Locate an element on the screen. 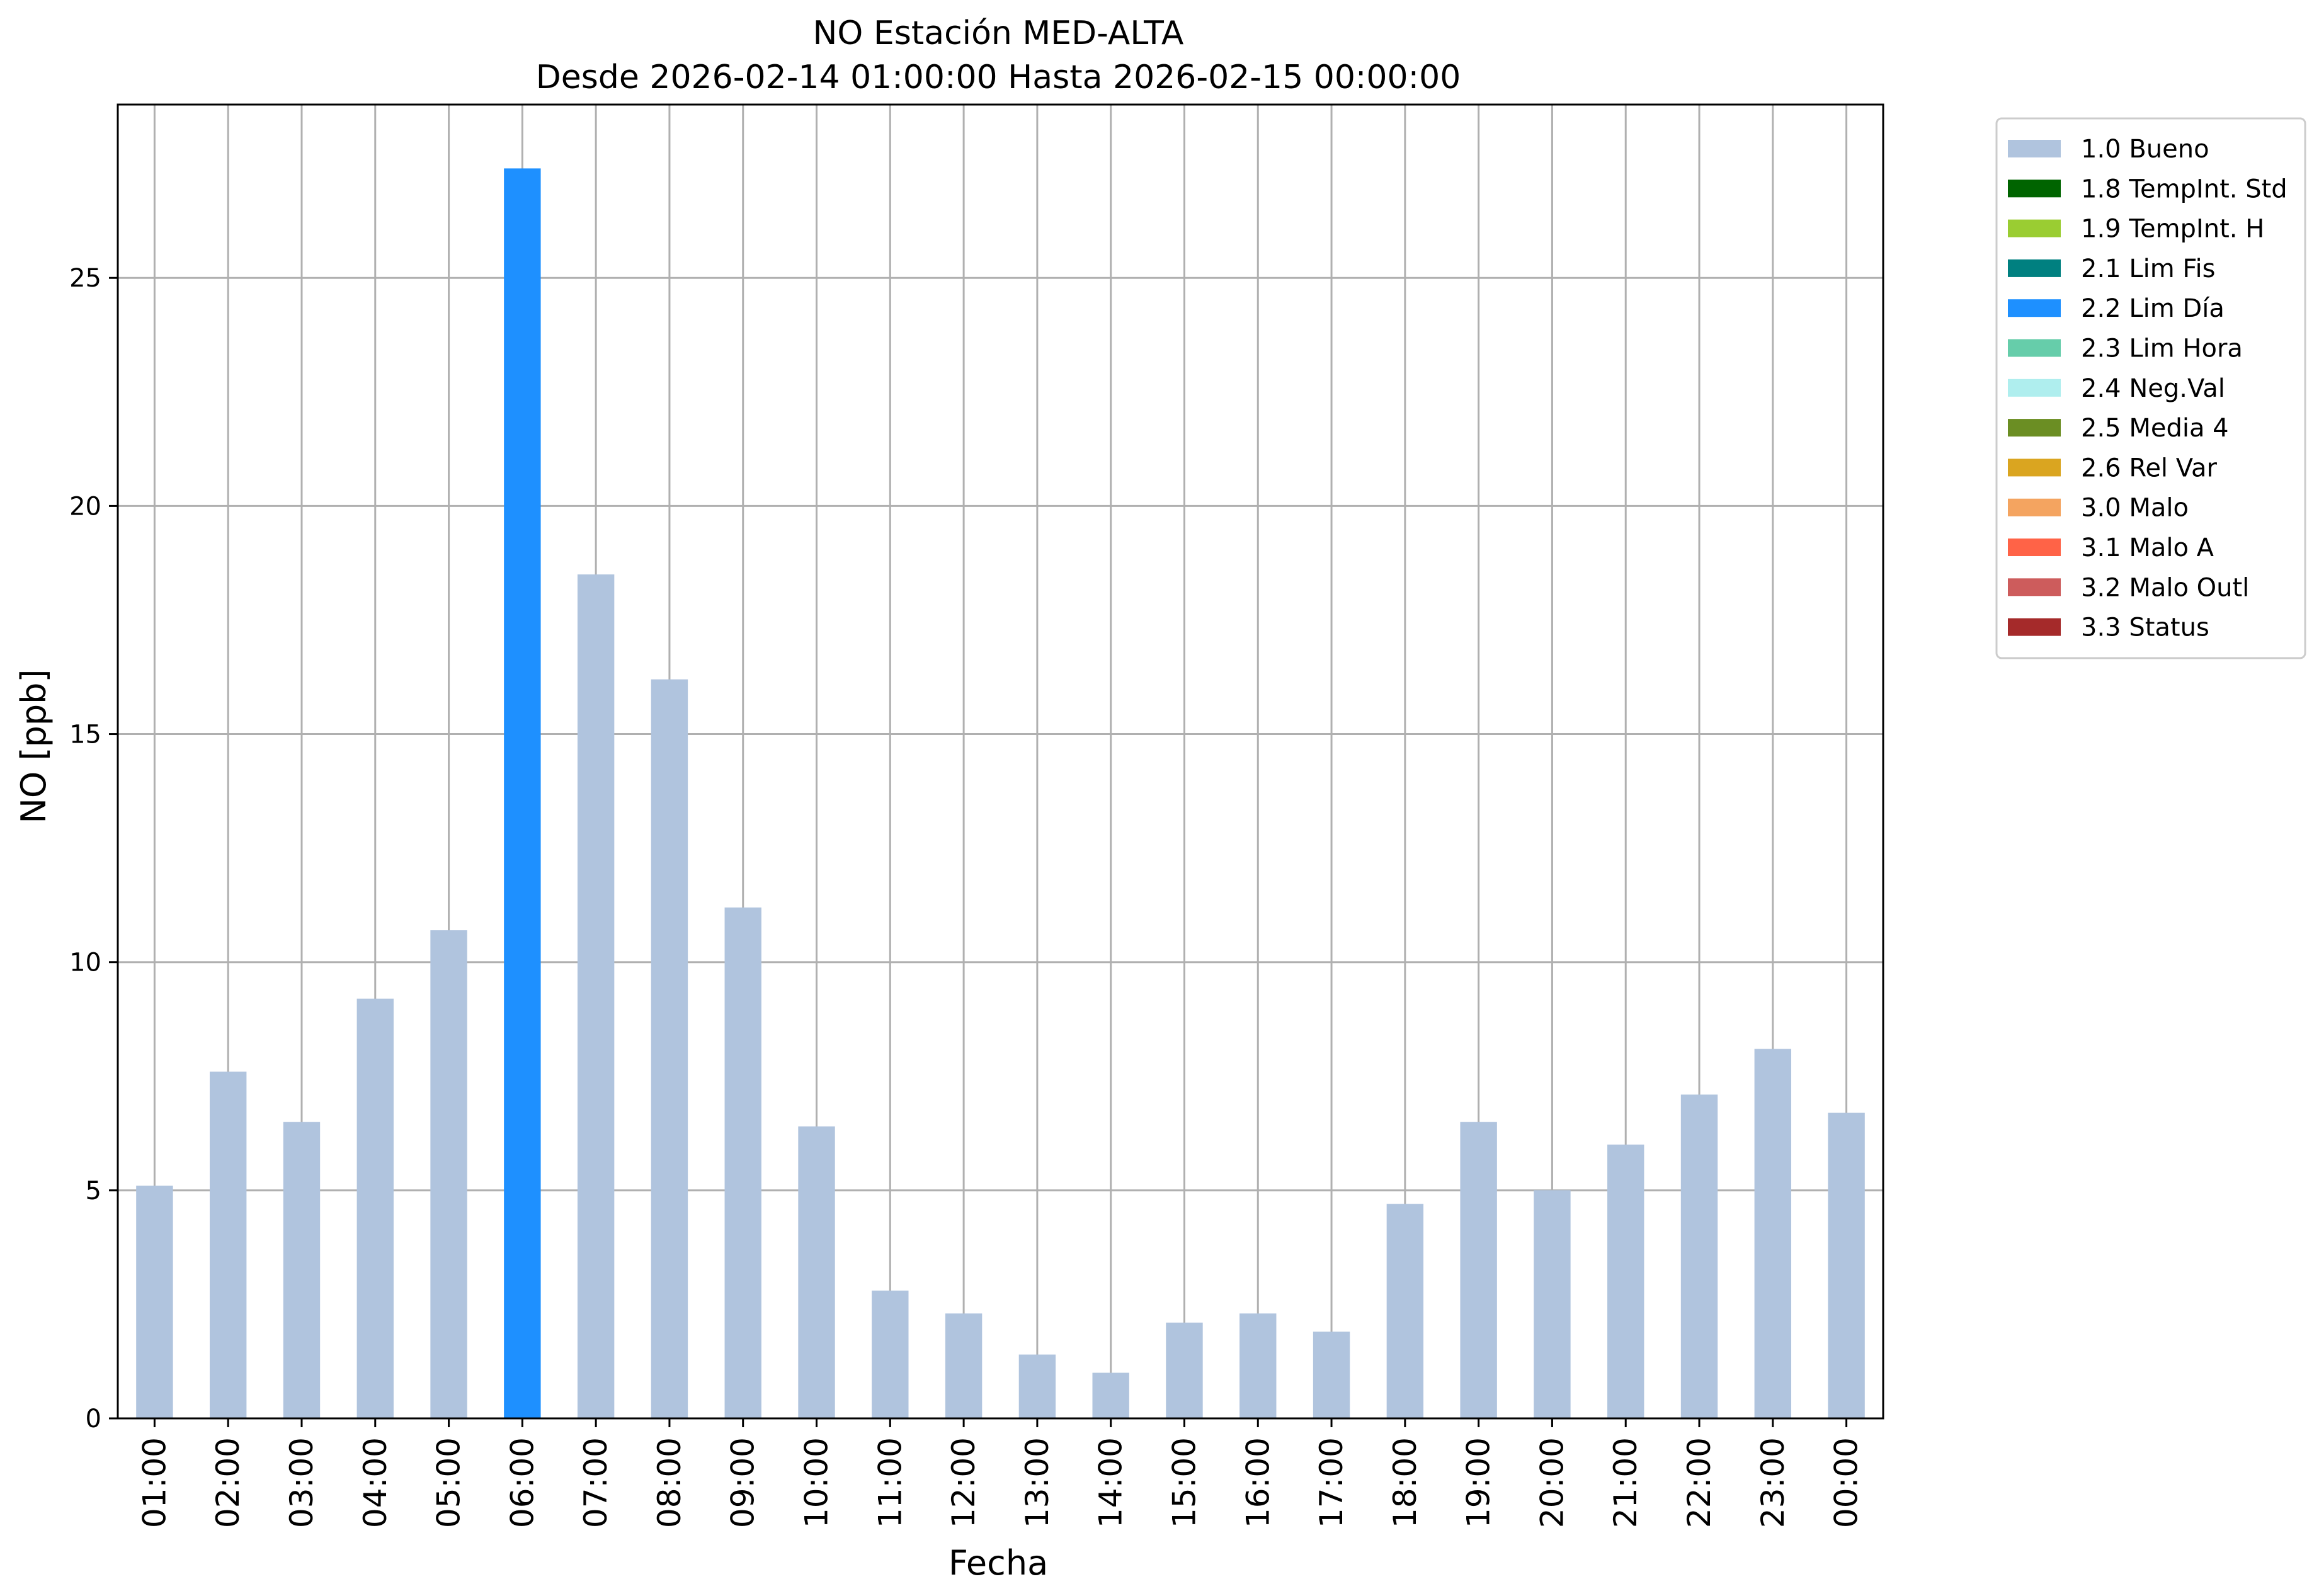 The image size is (2319, 1596). x-tick-label: 14:00 is located at coordinates (1111, 1482).